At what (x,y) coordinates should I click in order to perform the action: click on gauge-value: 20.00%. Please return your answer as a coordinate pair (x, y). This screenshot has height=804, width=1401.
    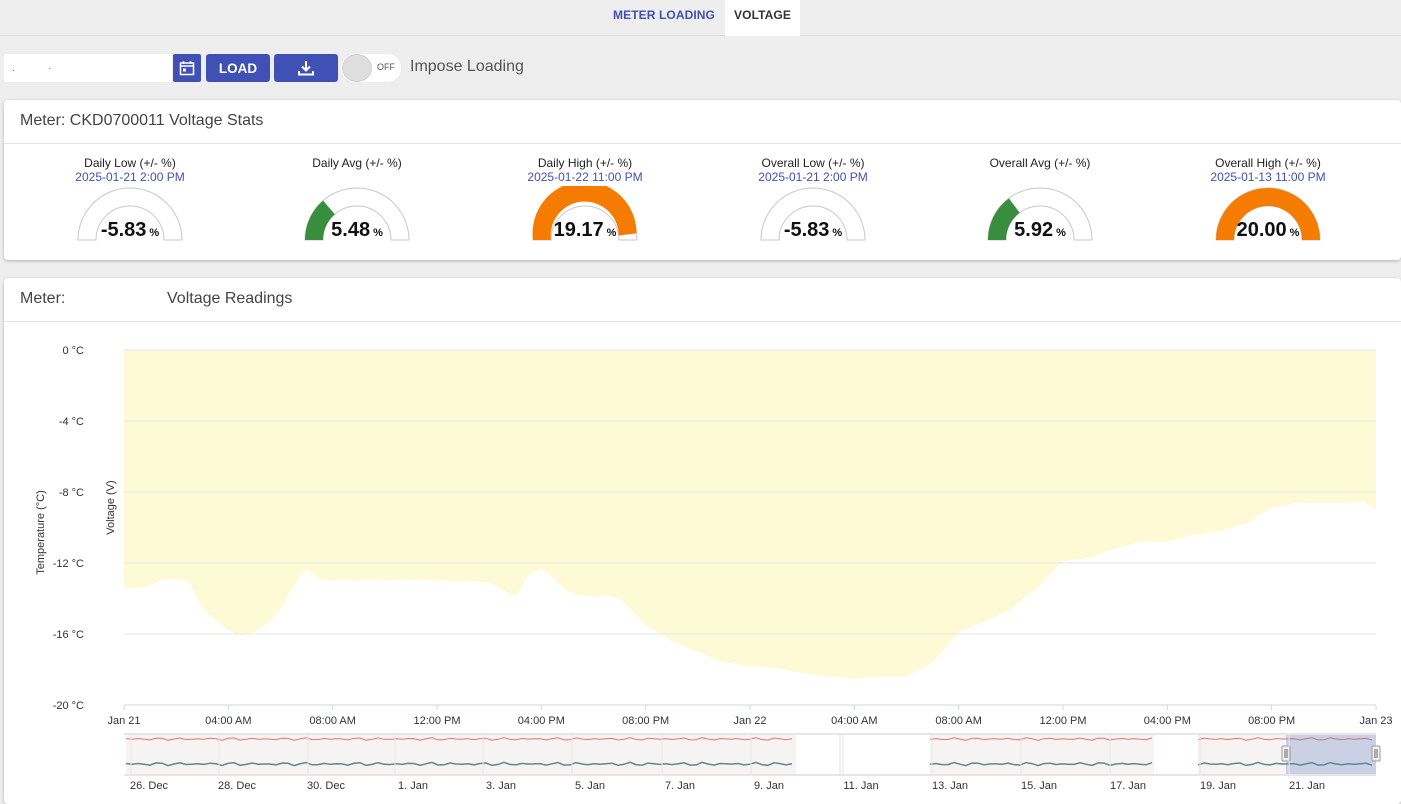
    Looking at the image, I should click on (1268, 230).